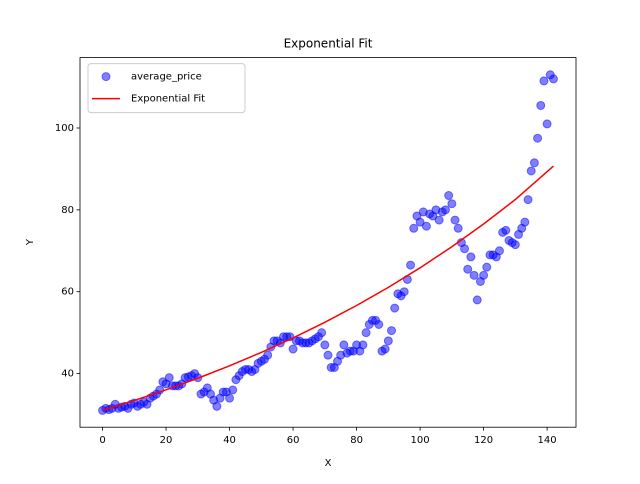 This screenshot has width=640, height=484. What do you see at coordinates (67, 374) in the screenshot?
I see `y-tick-label: 40` at bounding box center [67, 374].